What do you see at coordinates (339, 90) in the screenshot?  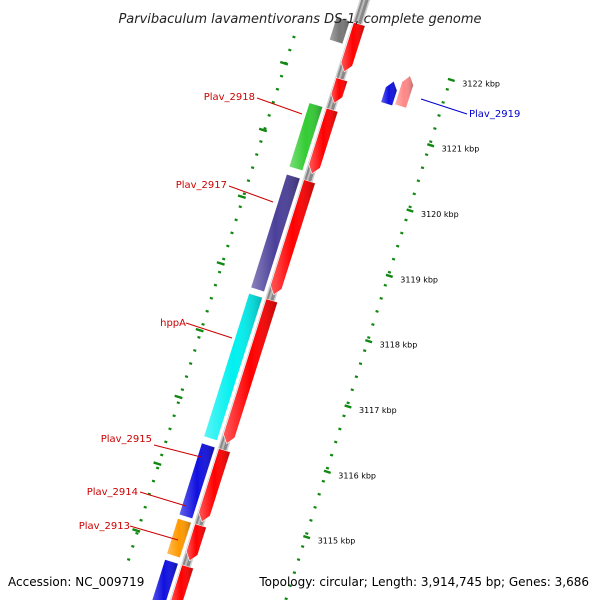 I see `cds-upper-arrow` at bounding box center [339, 90].